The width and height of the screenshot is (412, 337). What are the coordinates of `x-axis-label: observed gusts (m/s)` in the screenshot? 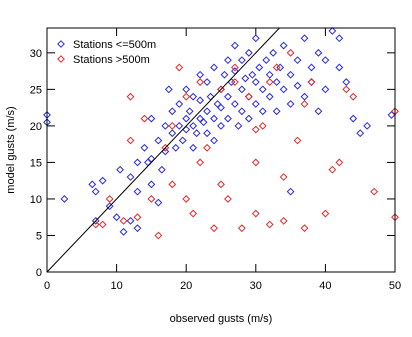 It's located at (221, 319).